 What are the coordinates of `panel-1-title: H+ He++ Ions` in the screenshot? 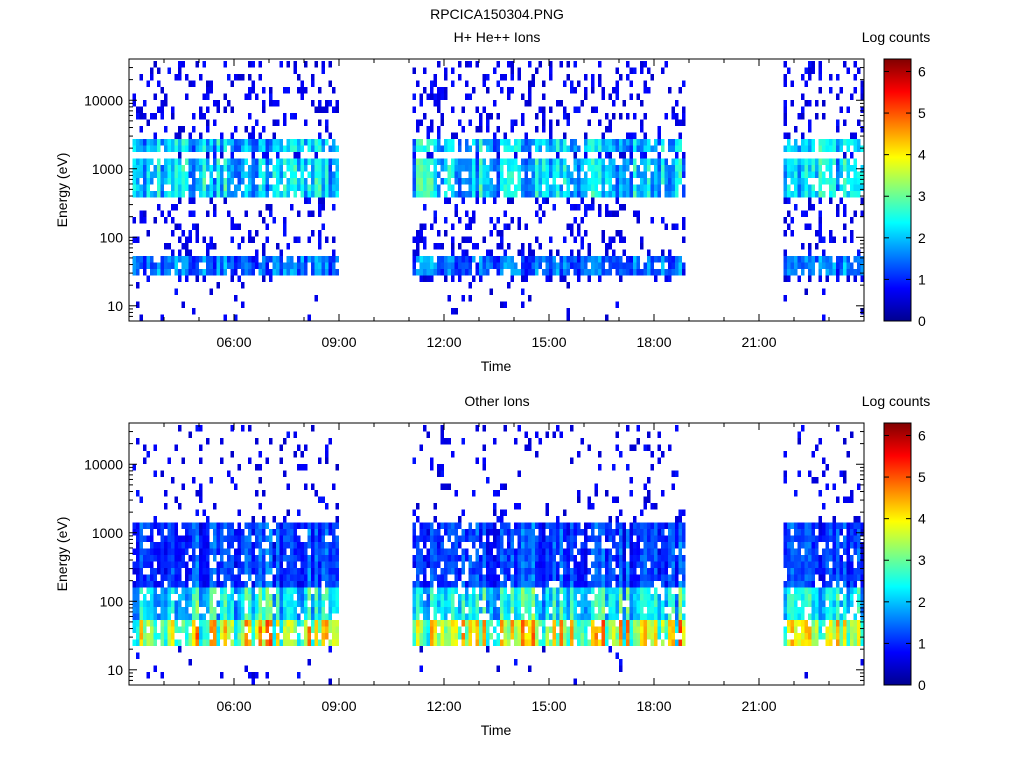 It's located at (497, 37).